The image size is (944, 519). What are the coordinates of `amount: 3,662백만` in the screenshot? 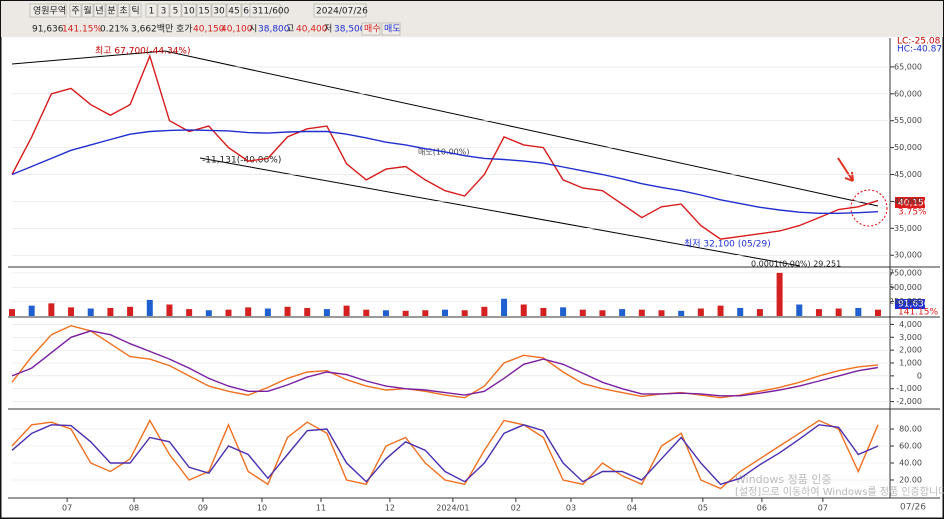 It's located at (152, 29).